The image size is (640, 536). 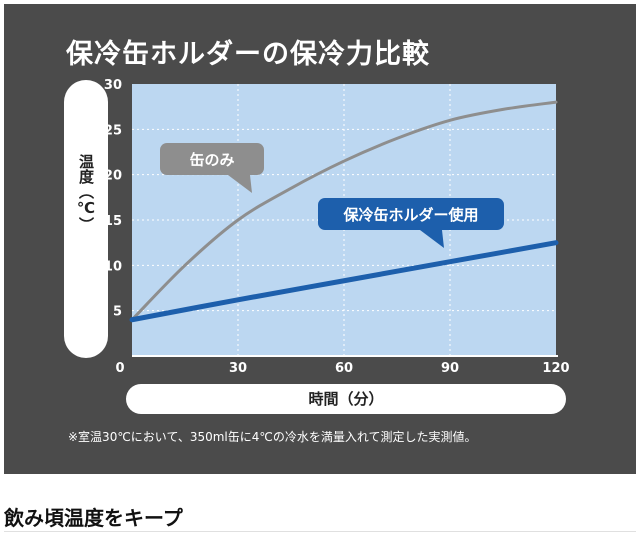 What do you see at coordinates (86, 193) in the screenshot?
I see `y-axis-label: 温度（℃）` at bounding box center [86, 193].